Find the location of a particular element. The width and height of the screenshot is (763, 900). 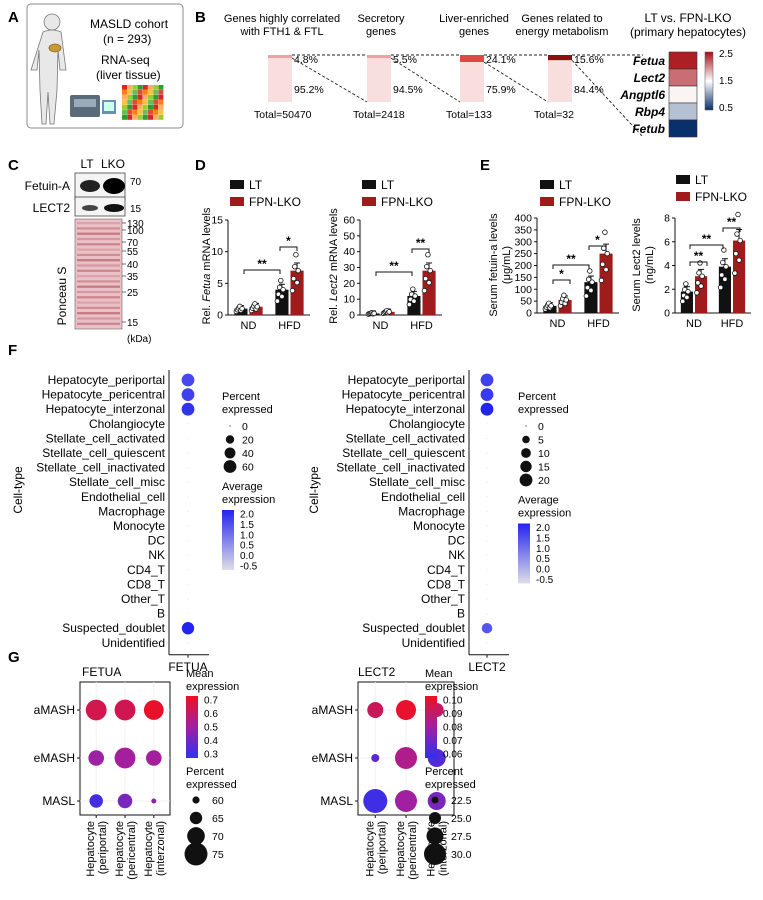

total-label: Total=133 is located at coordinates (469, 115).